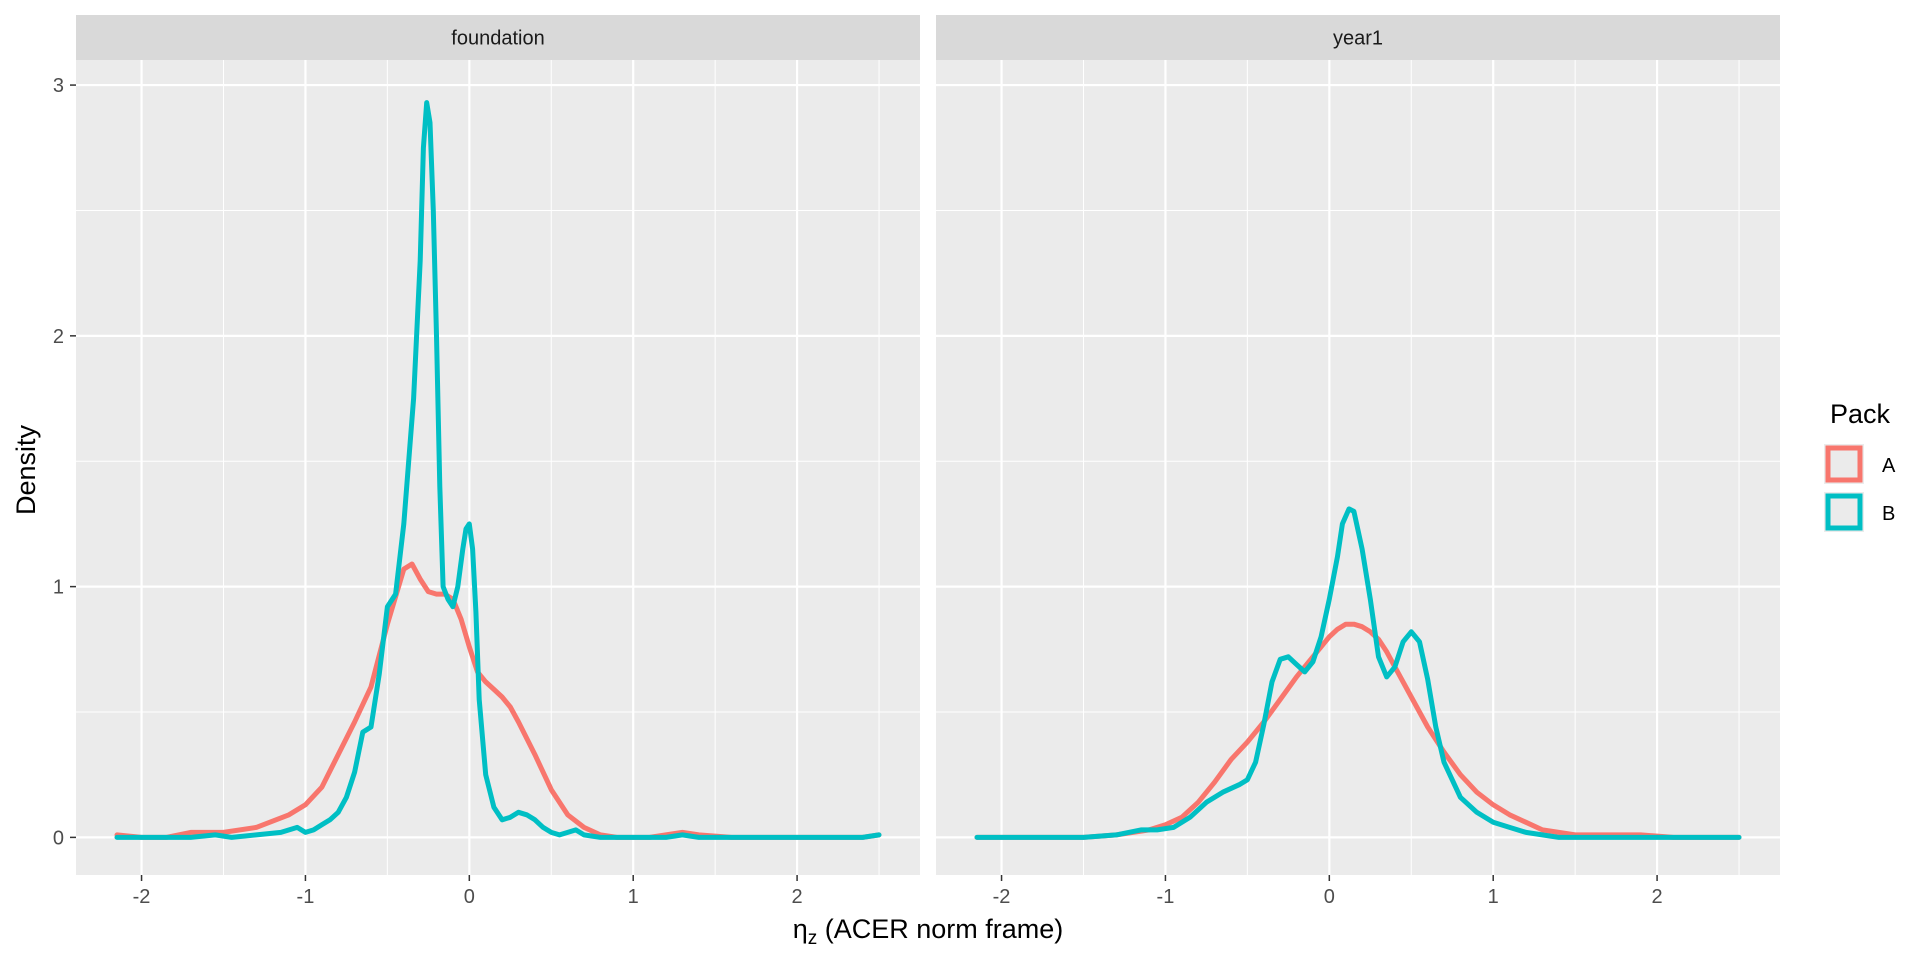 This screenshot has height=960, width=1920. Describe the element at coordinates (26, 469) in the screenshot. I see `y-axis-title: Density` at that location.